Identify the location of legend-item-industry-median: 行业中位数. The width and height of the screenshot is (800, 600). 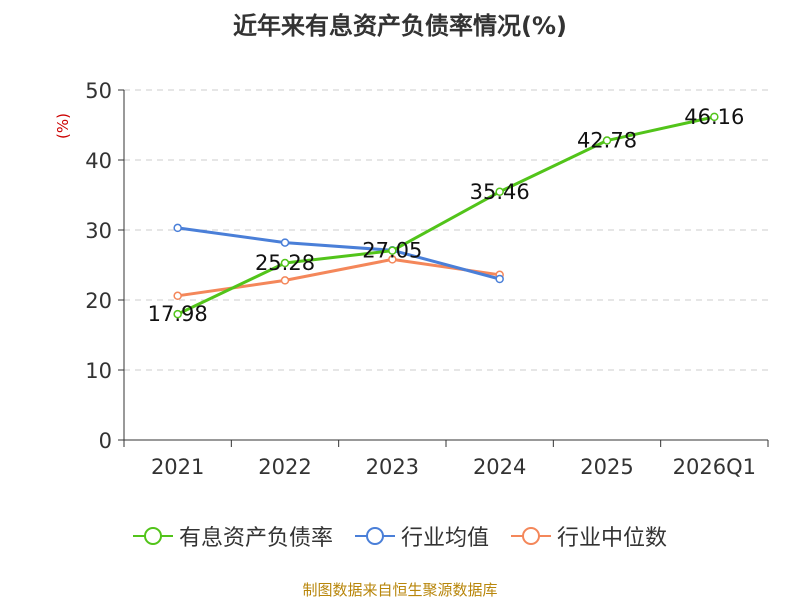
(589, 536).